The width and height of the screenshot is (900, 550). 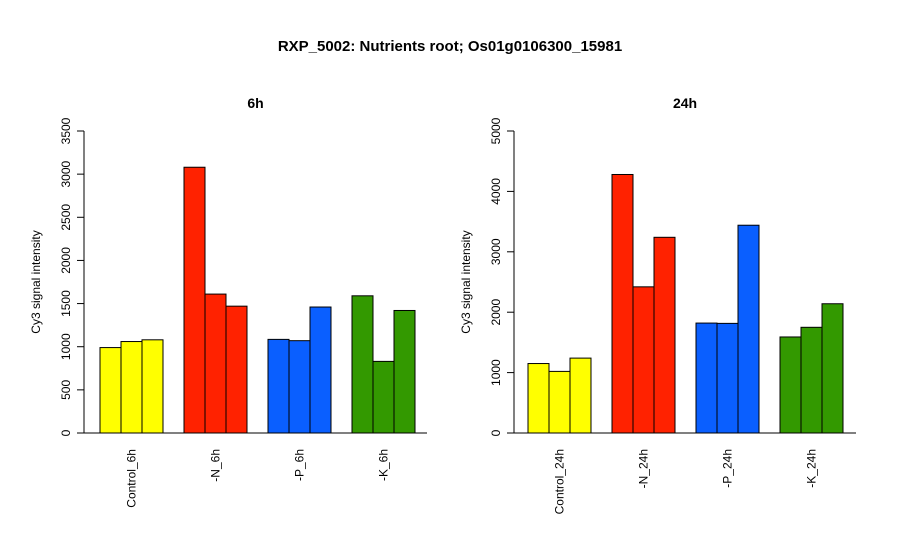 What do you see at coordinates (66, 260) in the screenshot?
I see `panel-1-y-tick-label-4: 2000` at bounding box center [66, 260].